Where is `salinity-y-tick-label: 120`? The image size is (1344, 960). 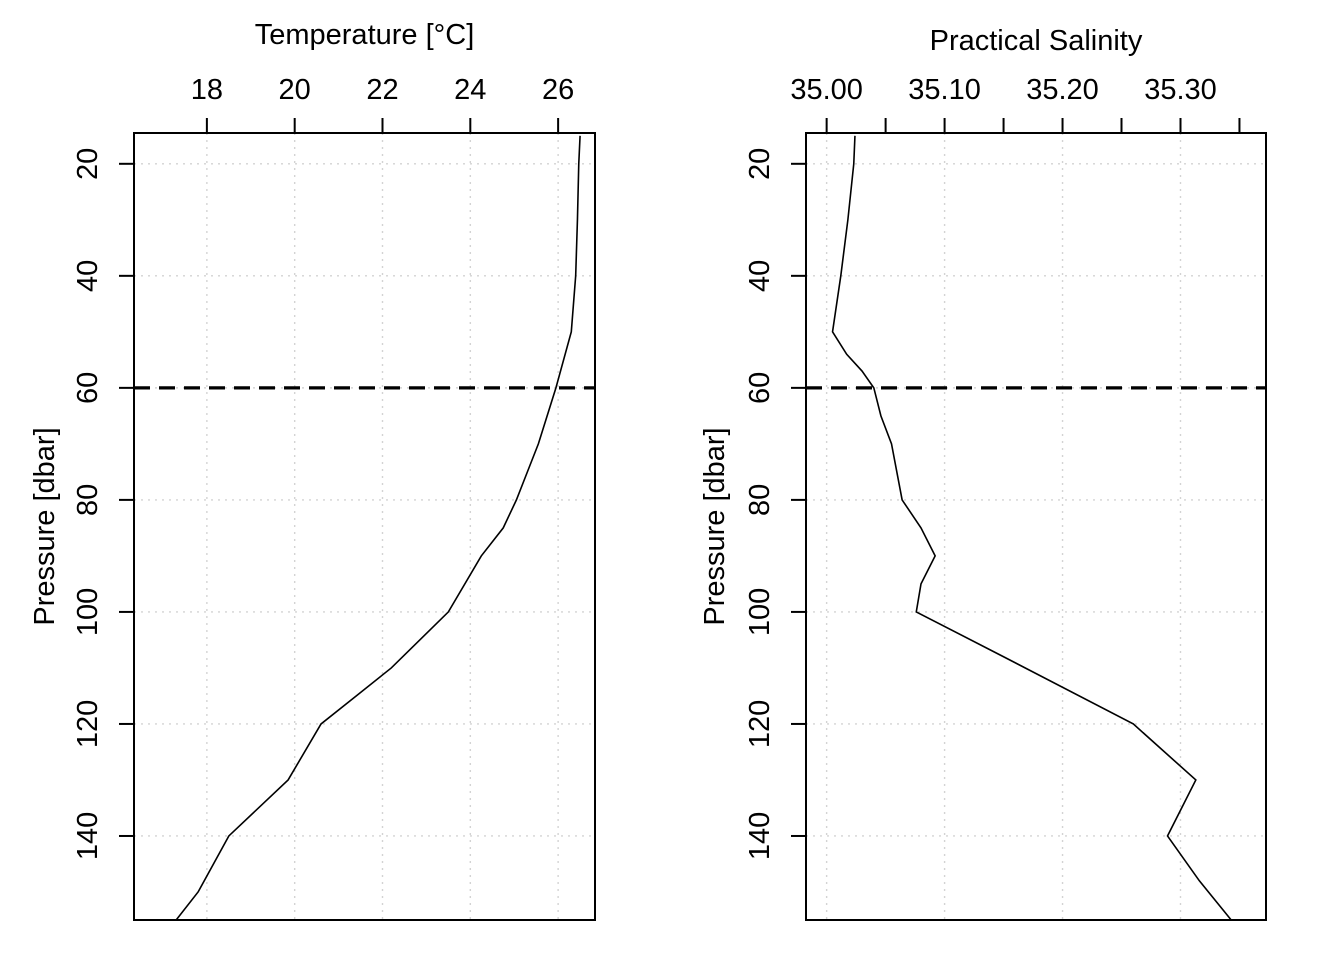
salinity-y-tick-label: 120 is located at coordinates (760, 724).